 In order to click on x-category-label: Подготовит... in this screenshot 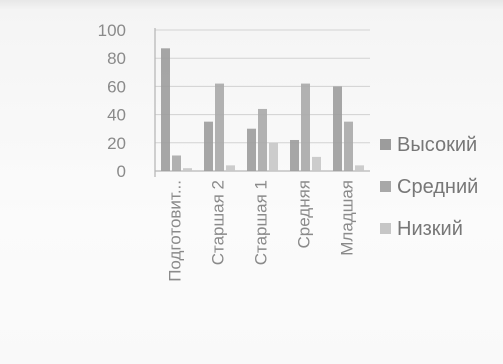, I will do `click(175, 231)`.